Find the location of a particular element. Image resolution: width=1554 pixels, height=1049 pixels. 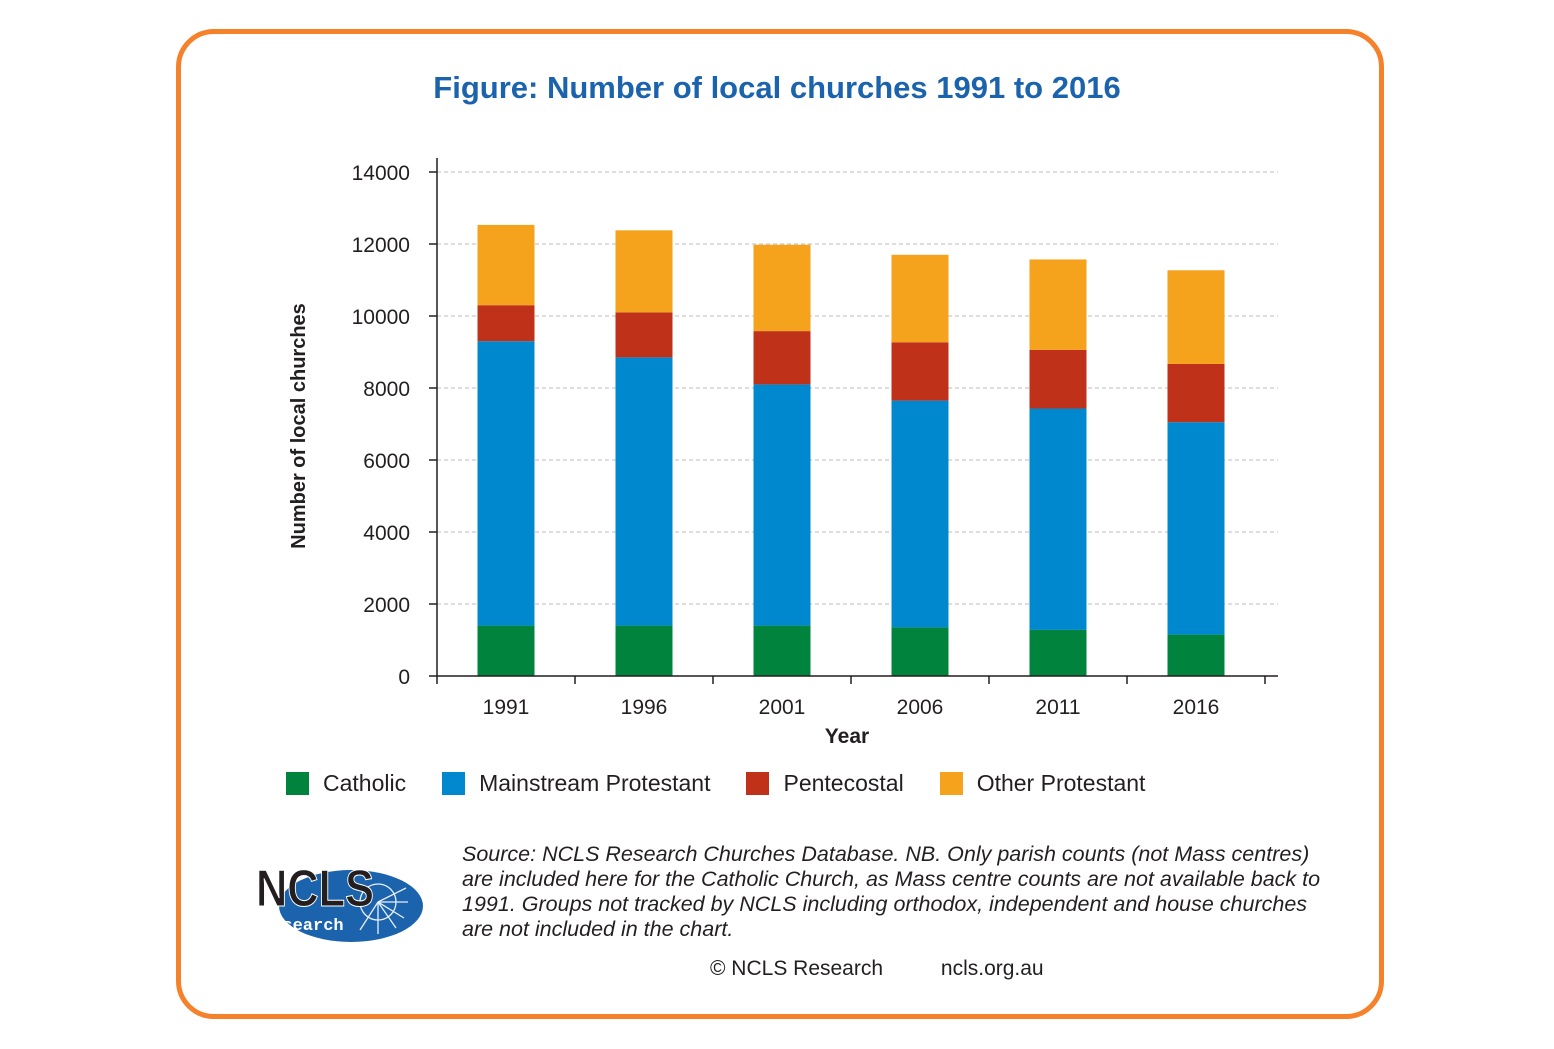

legend-swatch-mainstream-protestant is located at coordinates (454, 783).